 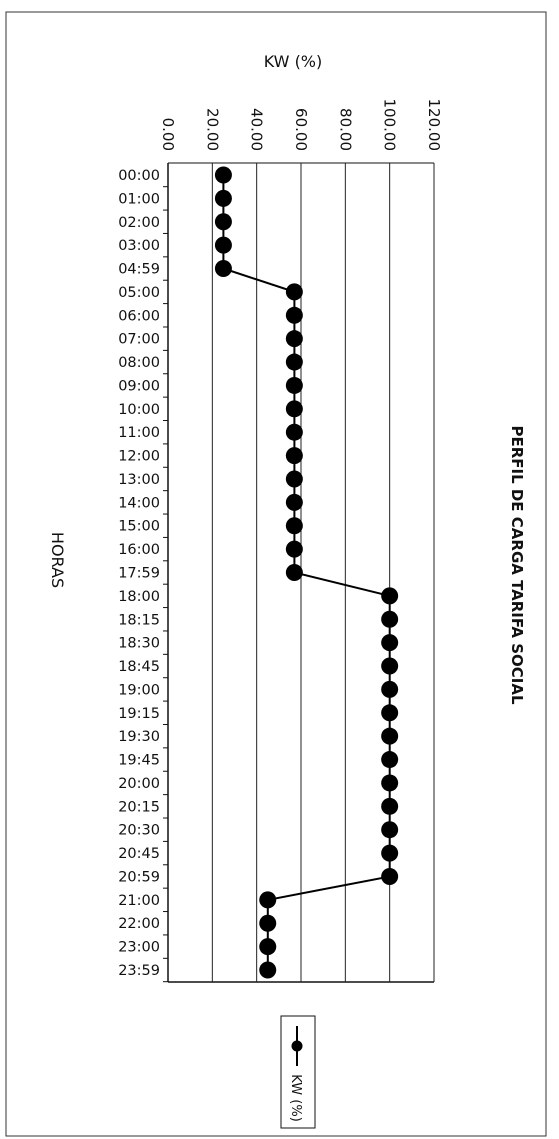 What do you see at coordinates (212, 129) in the screenshot?
I see `y-tick-label: 20.00` at bounding box center [212, 129].